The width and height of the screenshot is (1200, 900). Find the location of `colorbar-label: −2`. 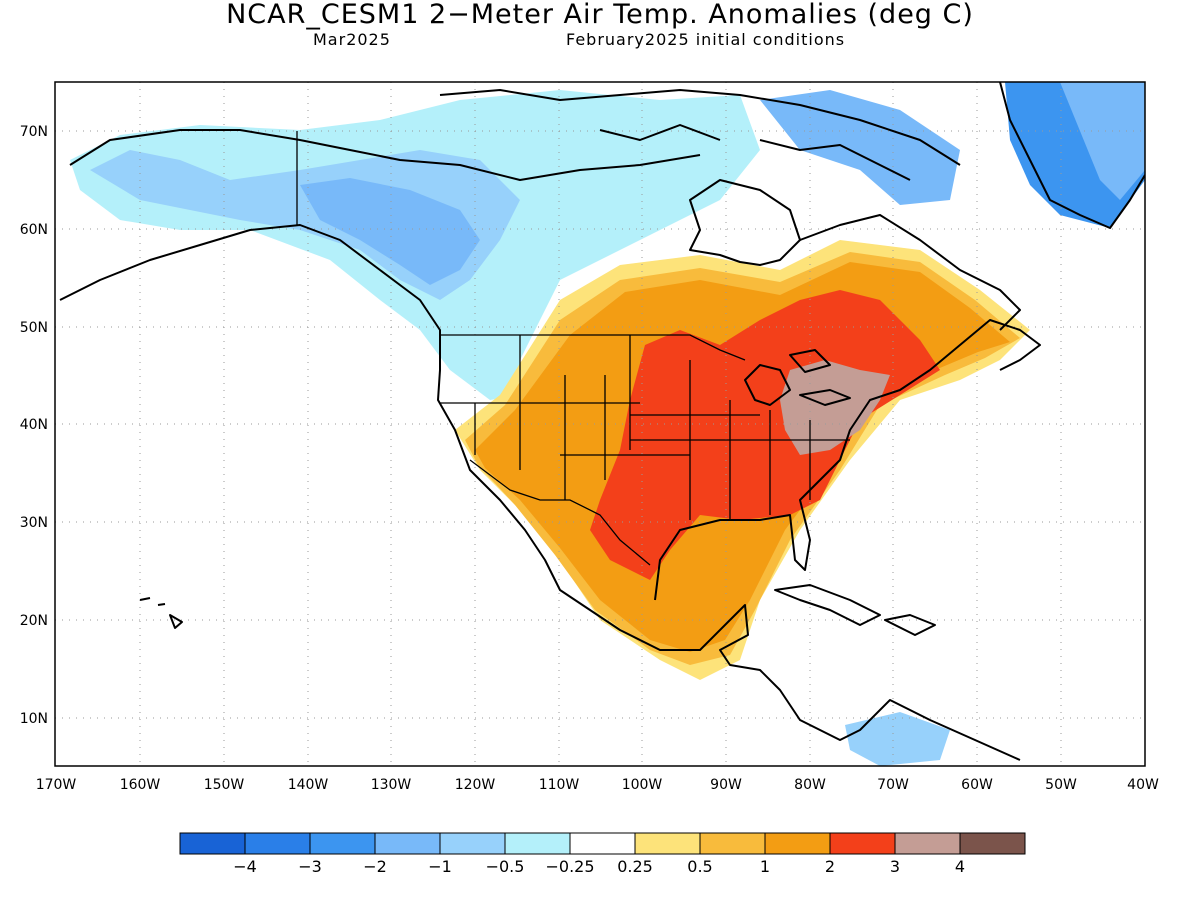

colorbar-label: −2 is located at coordinates (375, 866).